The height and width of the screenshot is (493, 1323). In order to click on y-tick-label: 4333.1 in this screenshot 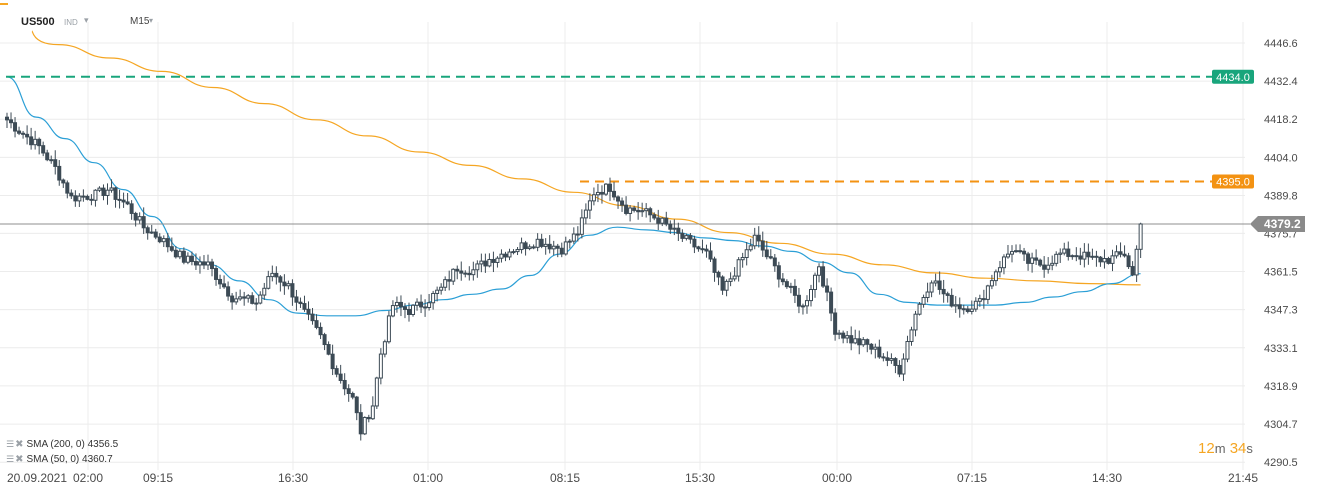, I will do `click(1281, 349)`.